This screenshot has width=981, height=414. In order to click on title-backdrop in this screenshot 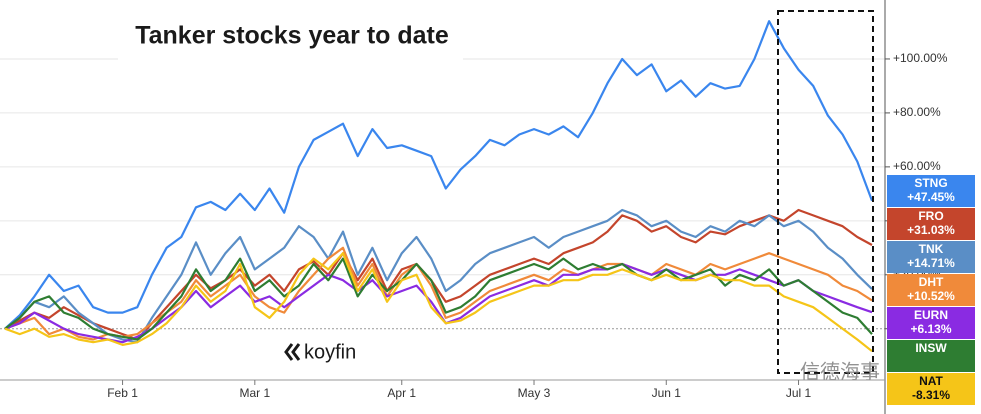, I will do `click(290, 37)`.